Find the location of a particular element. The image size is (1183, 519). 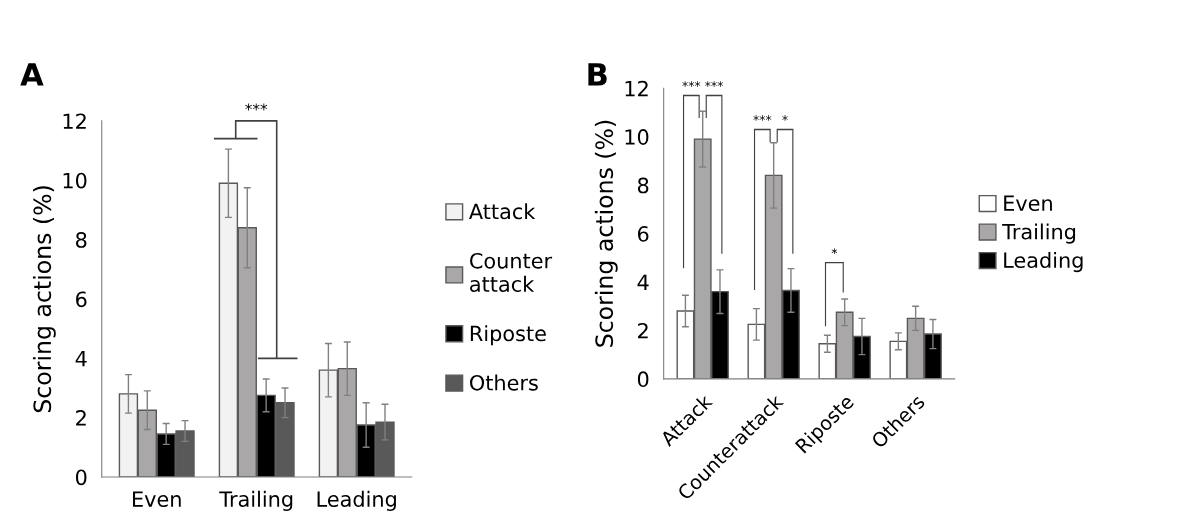

annotation: *** is located at coordinates (762, 118).